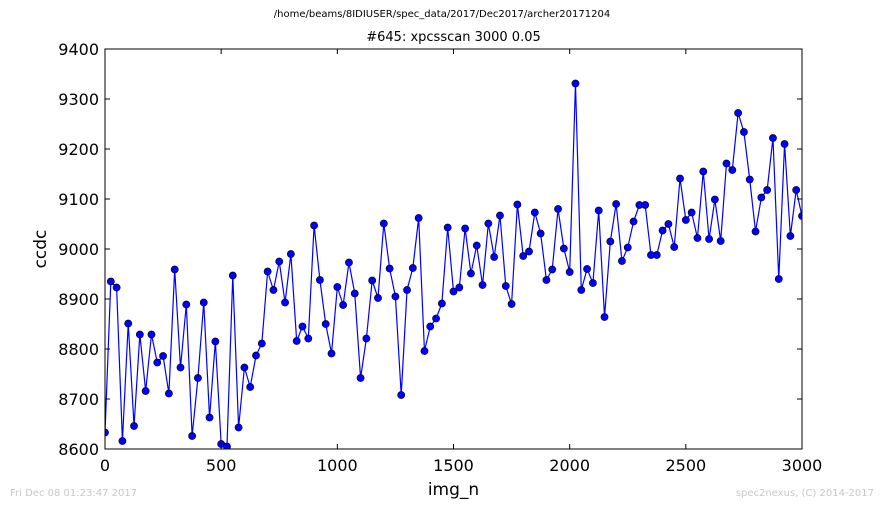 The image size is (884, 509). What do you see at coordinates (74, 493) in the screenshot?
I see `footer-timestamp: Fri Dec 08 01:23:47 2017` at bounding box center [74, 493].